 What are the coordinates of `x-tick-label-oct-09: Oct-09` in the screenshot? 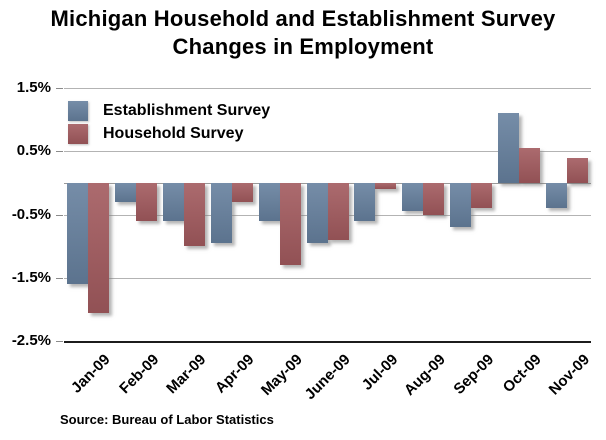 It's located at (523, 374).